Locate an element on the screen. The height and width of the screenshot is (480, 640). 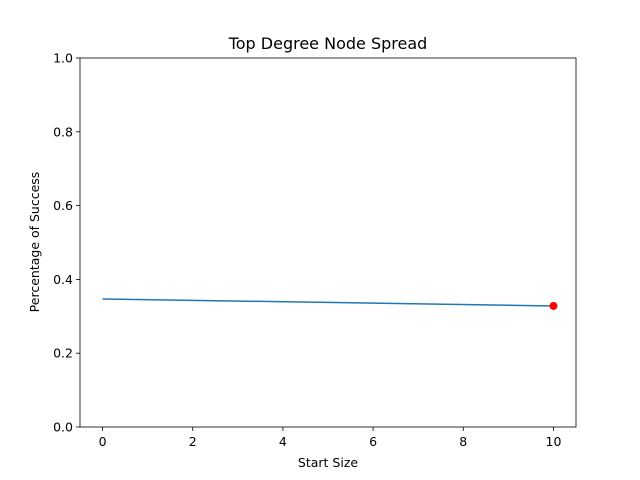
y-tick-label: 1.0 is located at coordinates (63, 58).